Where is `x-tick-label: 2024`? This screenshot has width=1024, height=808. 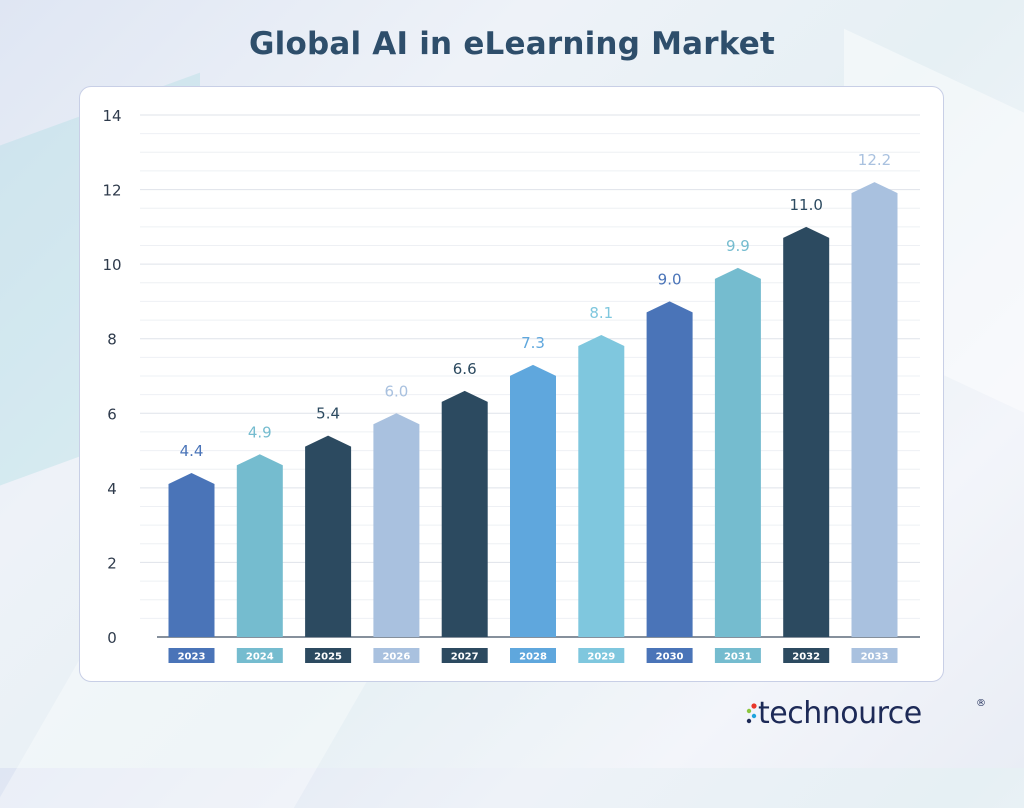 x-tick-label: 2024 is located at coordinates (260, 657).